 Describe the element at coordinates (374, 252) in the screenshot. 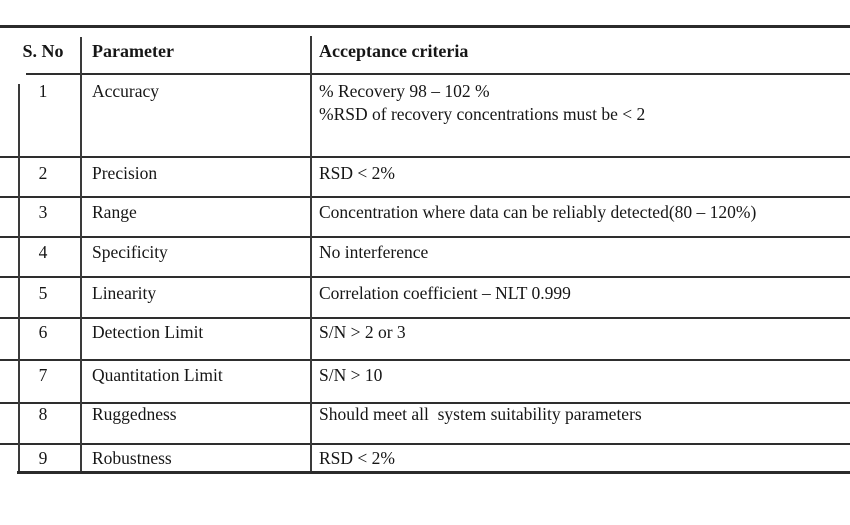

I see `criteria-cell: No interference` at that location.